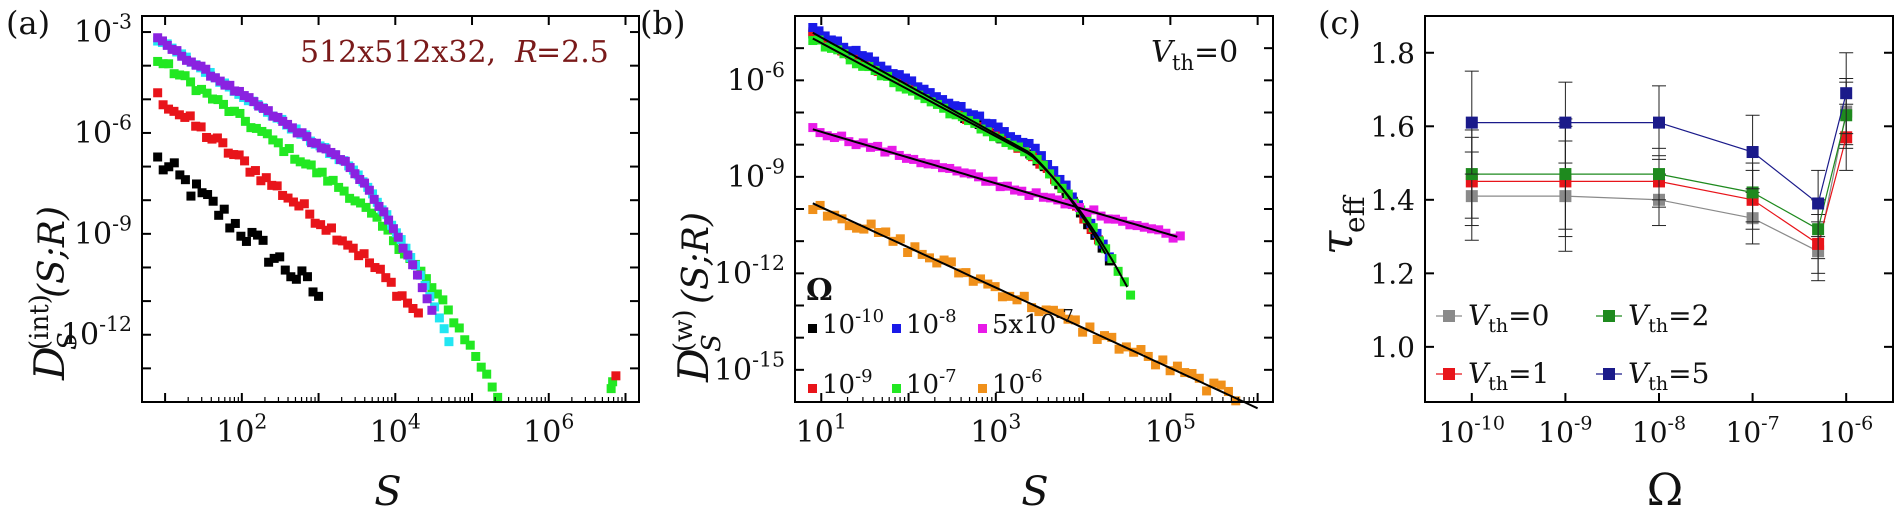 This screenshot has height=515, width=1901. I want to click on c-xtick-label-2: 10⁻⁸, so click(1659, 430).